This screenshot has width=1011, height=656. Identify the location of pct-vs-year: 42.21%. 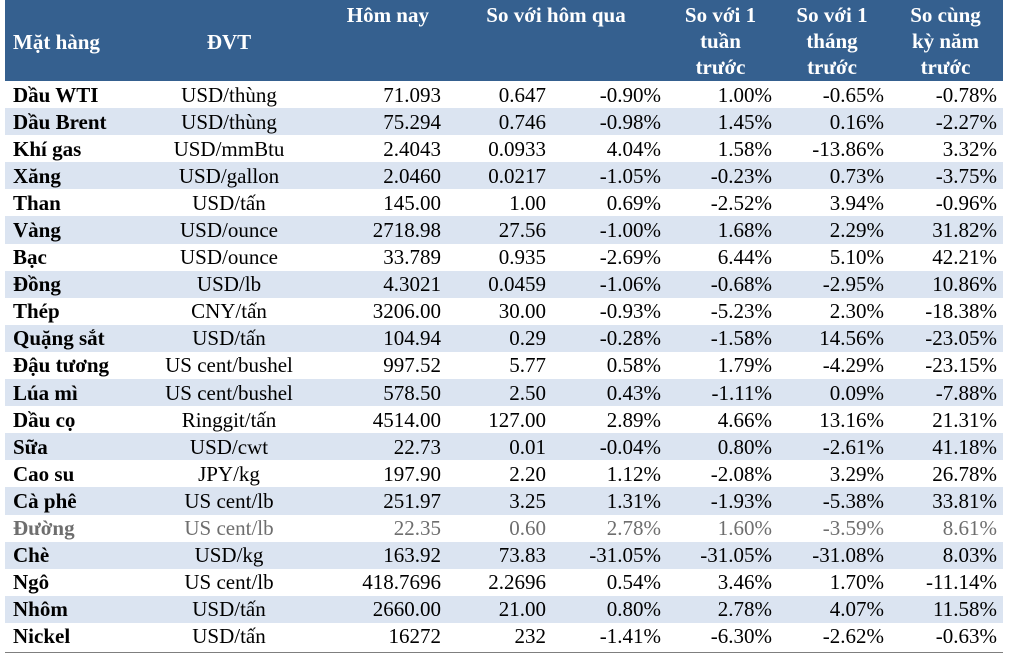
(964, 257).